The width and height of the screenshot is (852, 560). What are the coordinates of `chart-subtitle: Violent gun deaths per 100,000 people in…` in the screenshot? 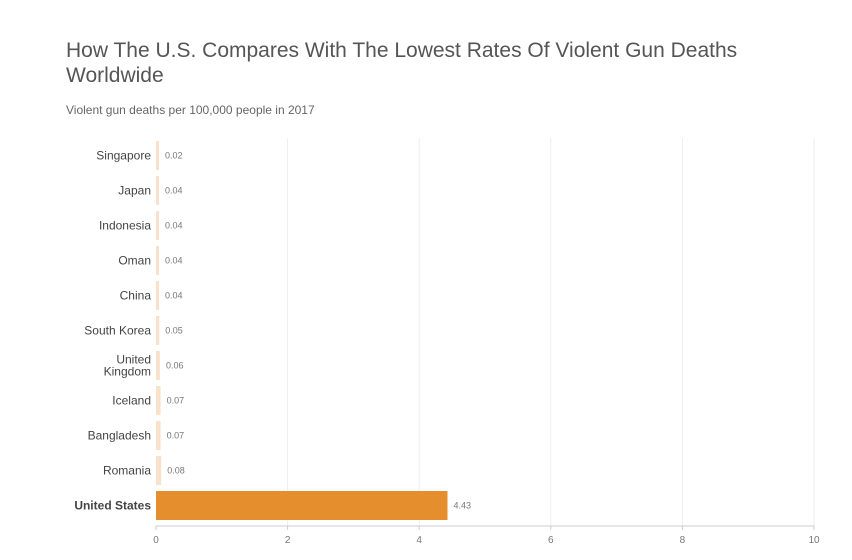 It's located at (190, 110).